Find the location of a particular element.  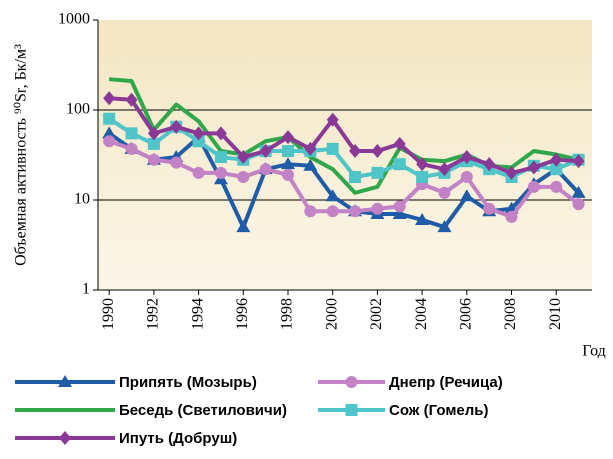

x-tick-label: 2004 is located at coordinates (421, 314).